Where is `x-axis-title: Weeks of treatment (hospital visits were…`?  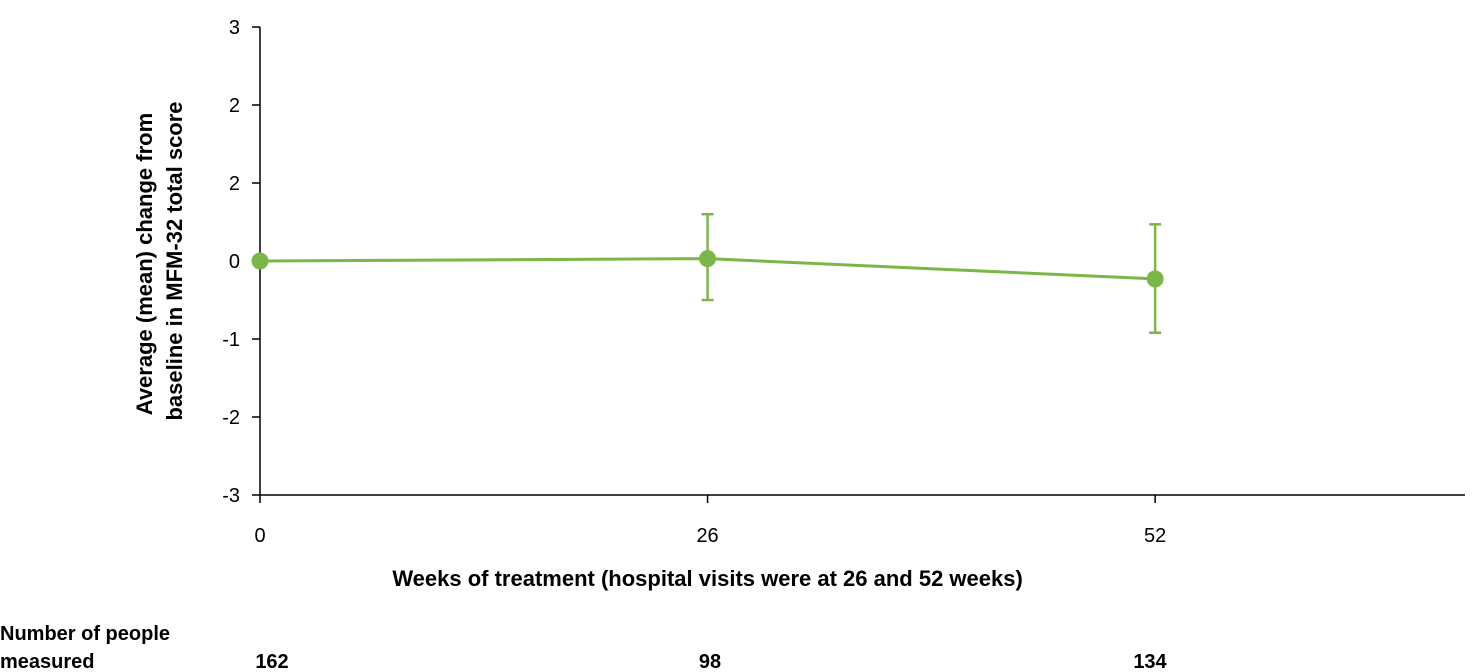
x-axis-title: Weeks of treatment (hospital visits were… is located at coordinates (707, 578).